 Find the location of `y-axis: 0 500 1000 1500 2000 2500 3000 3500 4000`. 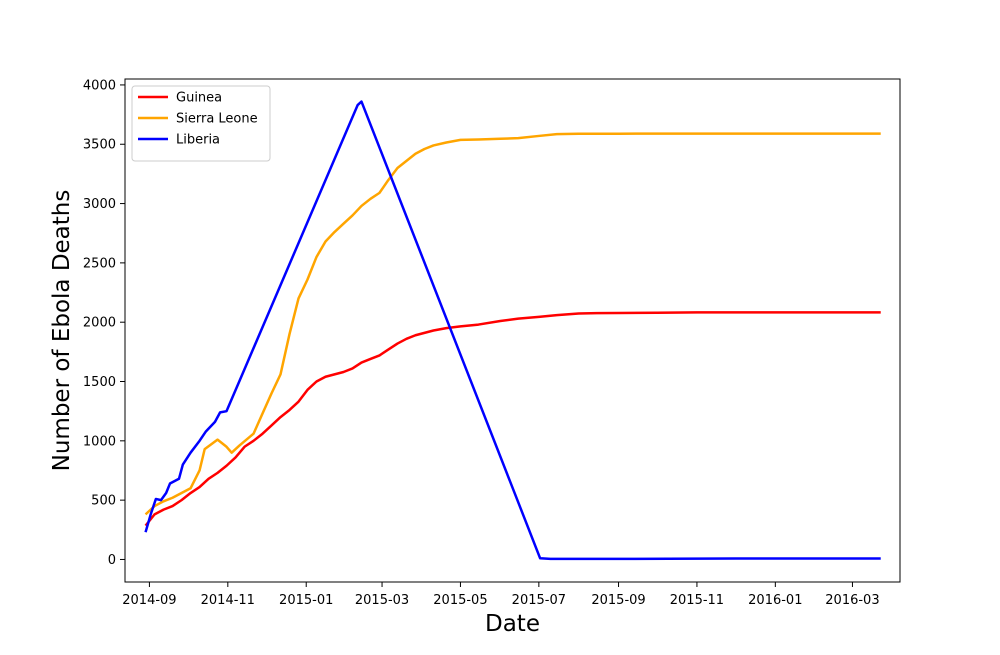

y-axis: 0 500 1000 1500 2000 2500 3000 3500 4000 is located at coordinates (104, 323).